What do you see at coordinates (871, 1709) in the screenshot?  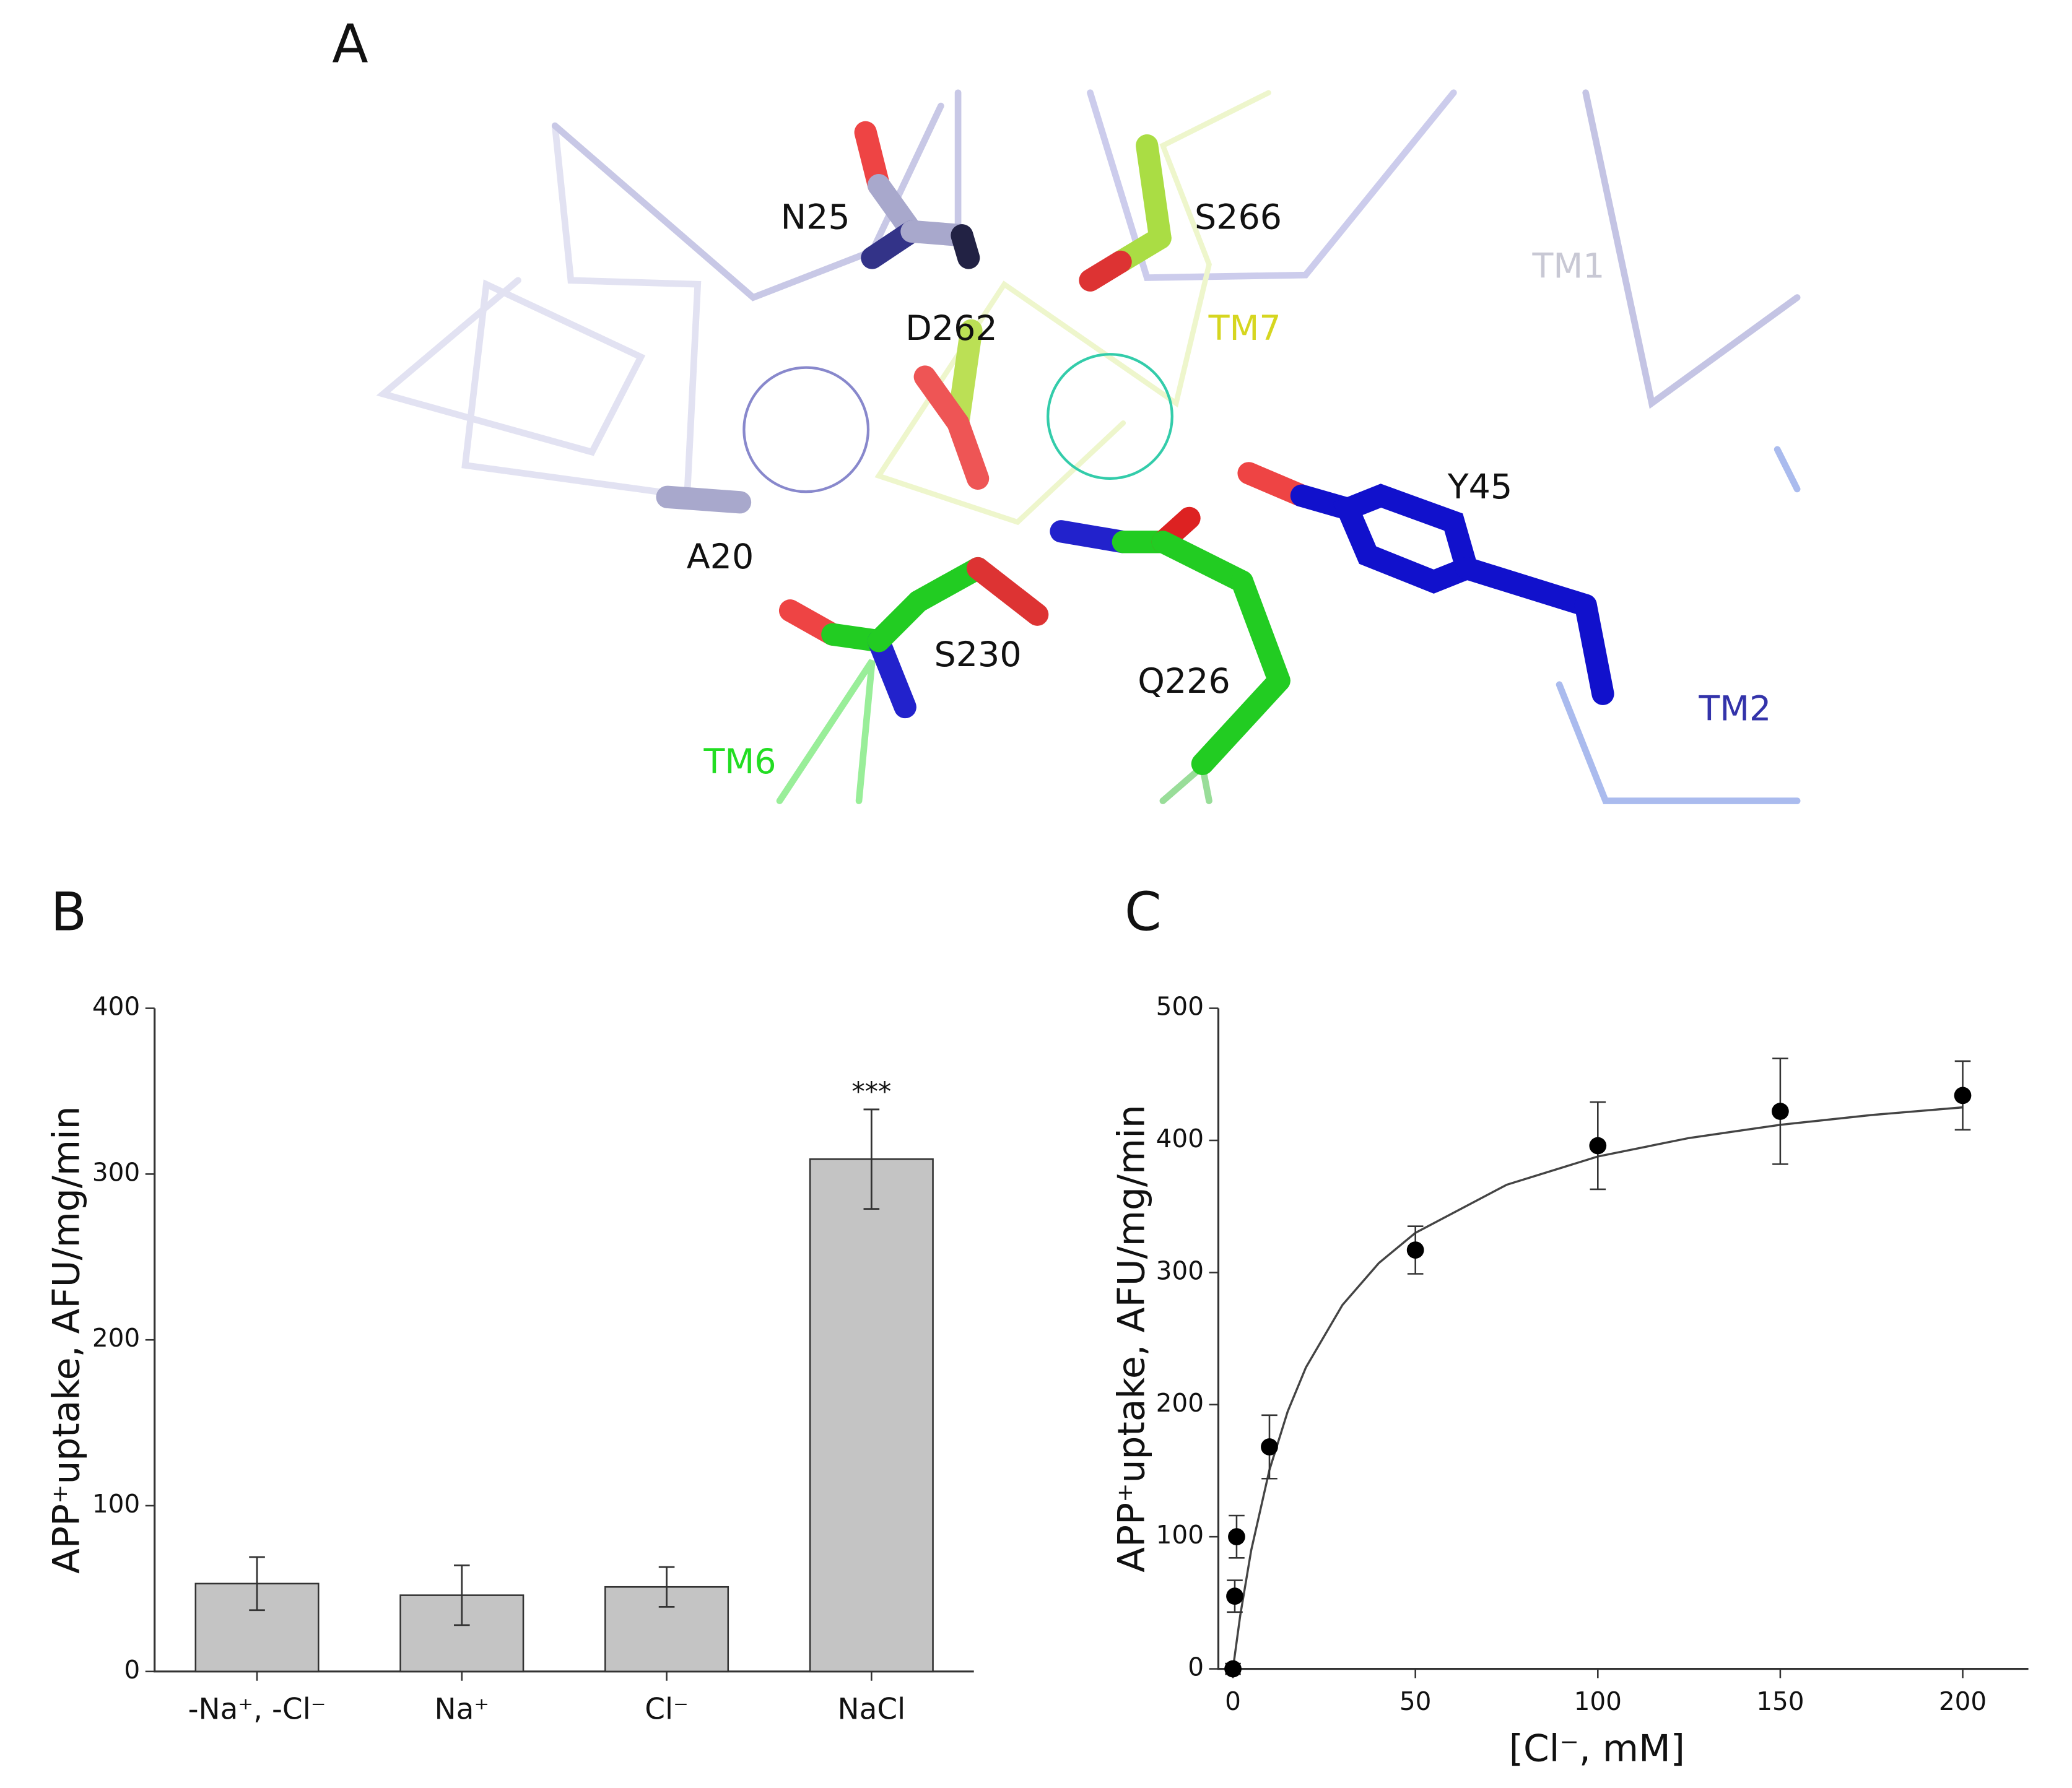 I see `x-tick-label: NaCl` at bounding box center [871, 1709].